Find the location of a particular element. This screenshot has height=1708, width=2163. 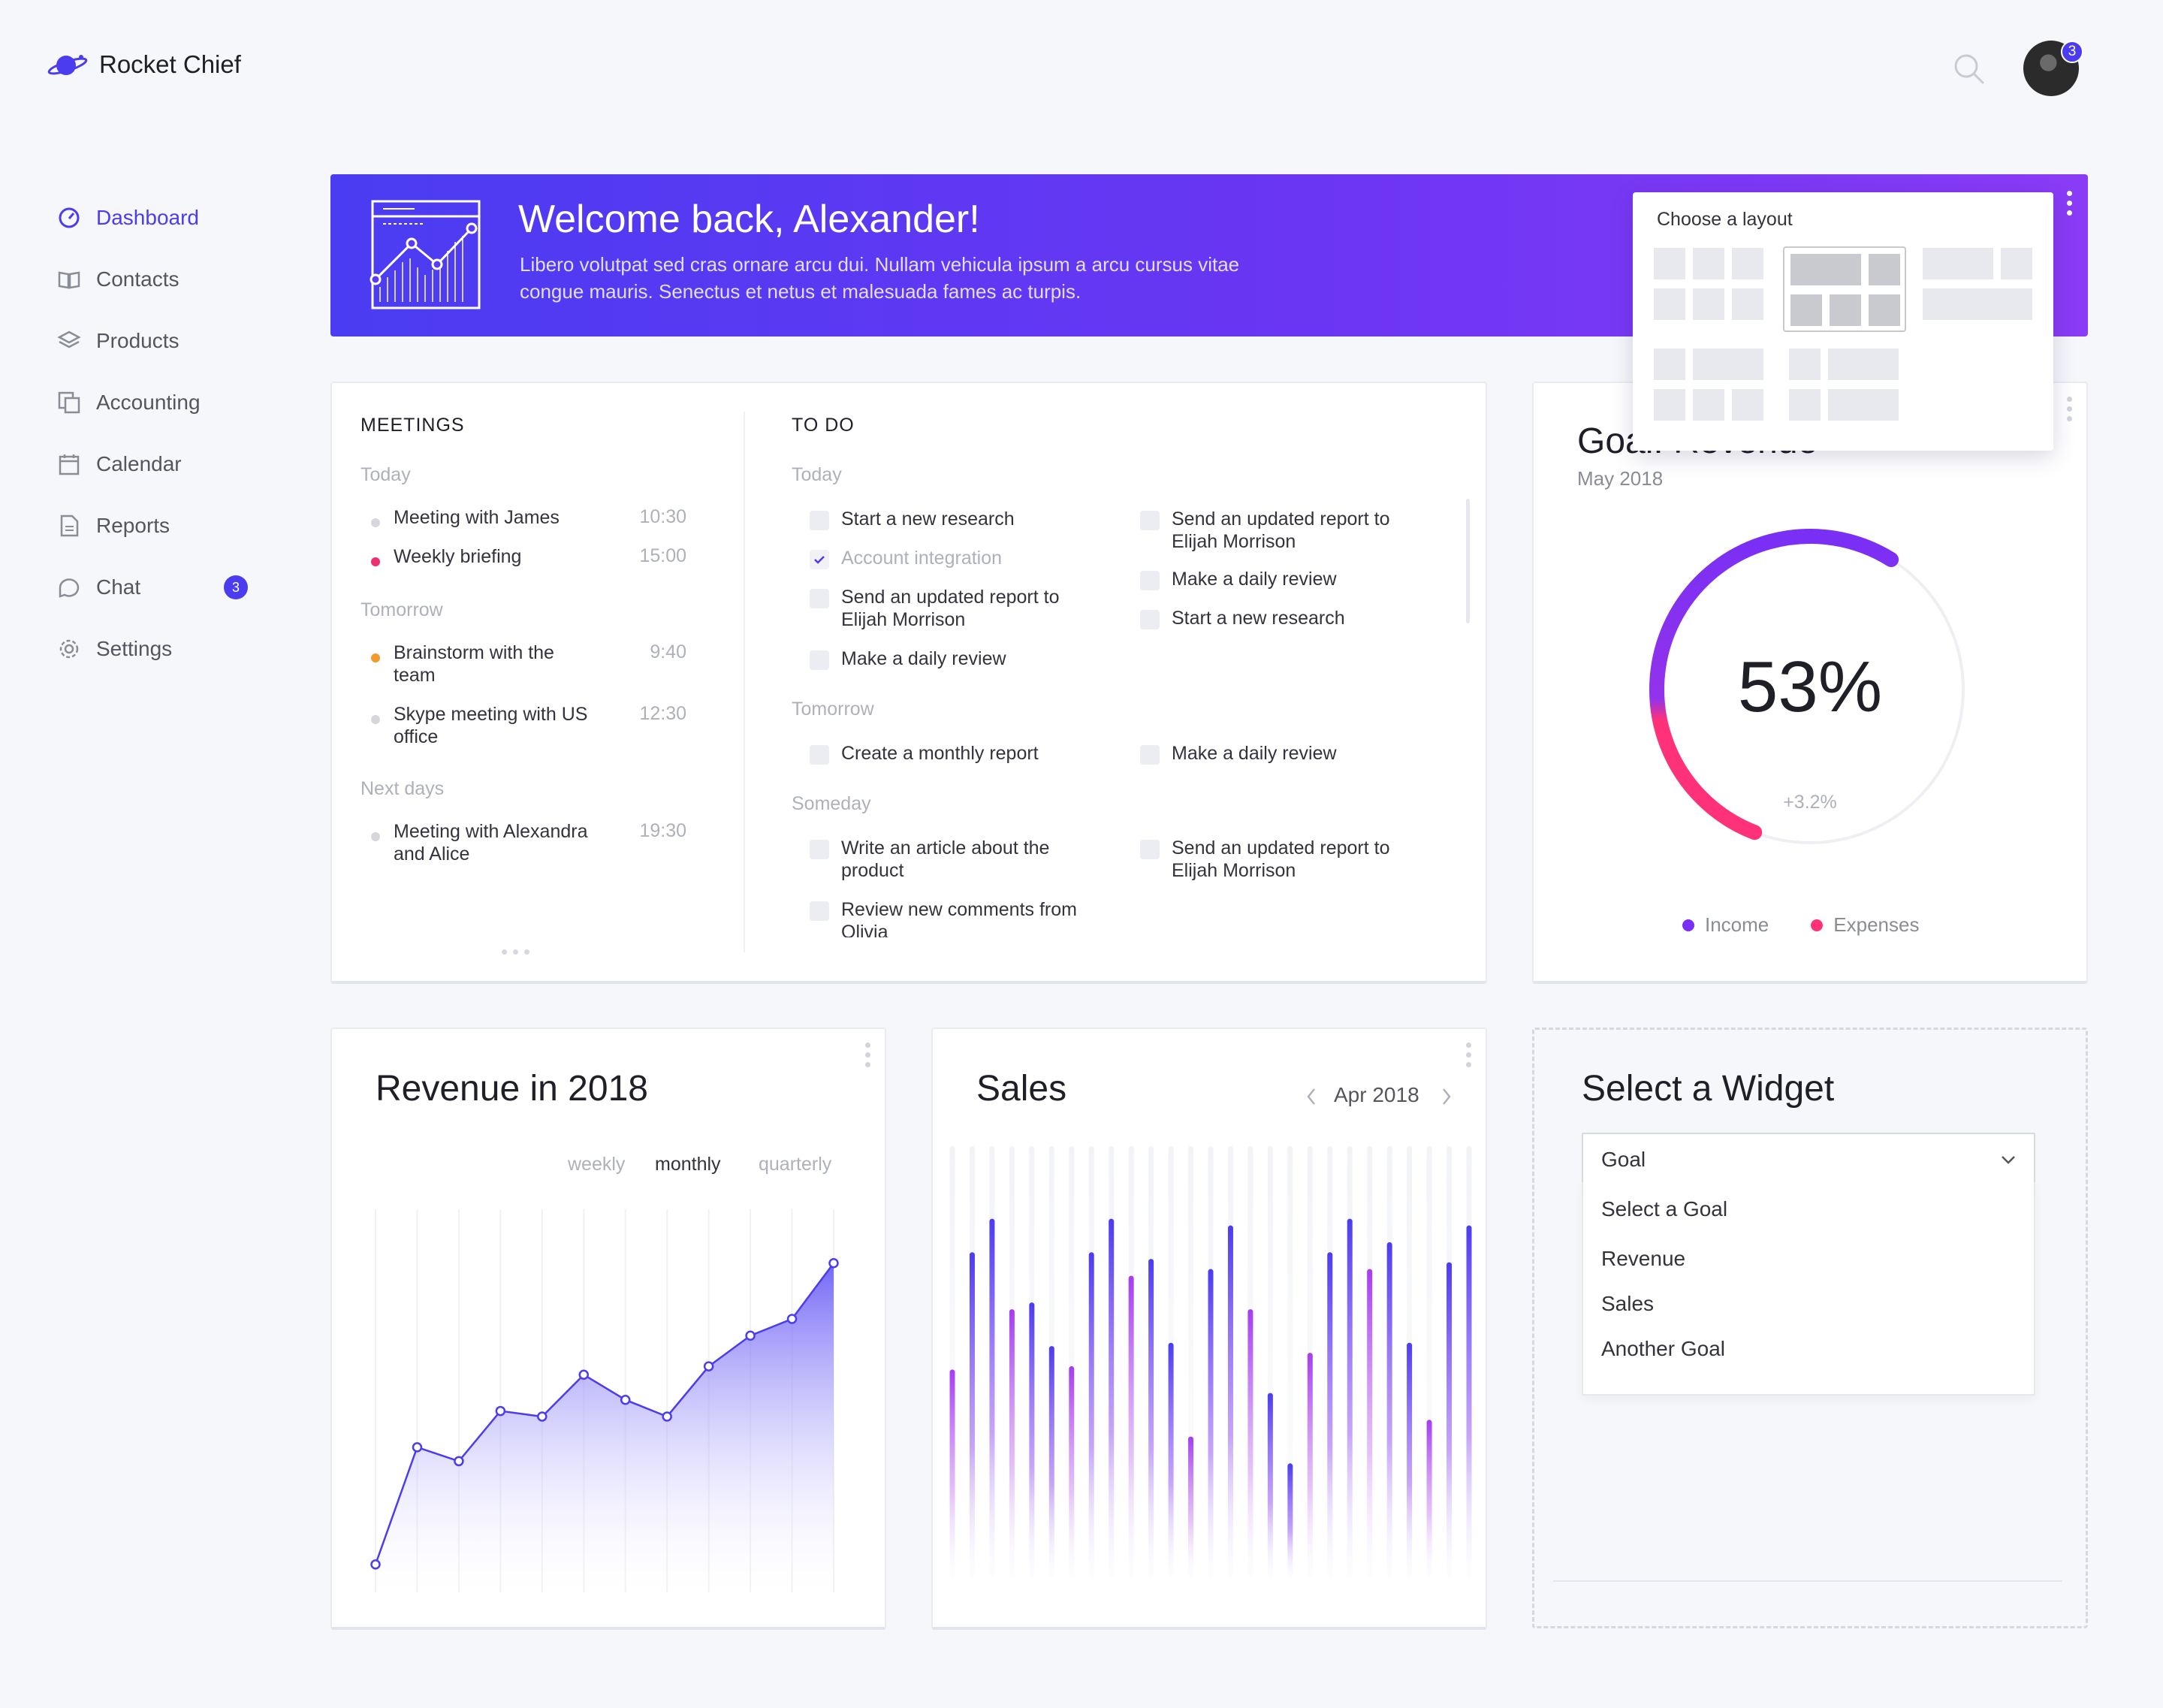

sidebar-item-calendar: Calendar is located at coordinates (120, 464).